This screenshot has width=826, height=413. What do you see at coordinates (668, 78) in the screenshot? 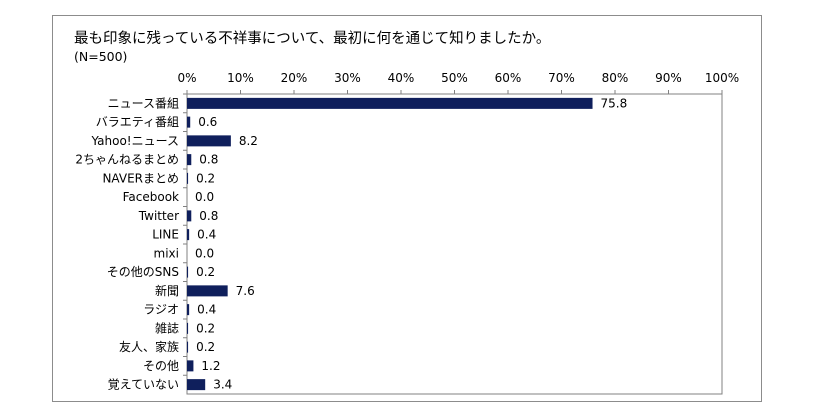
I see `x-tick-label: 90%` at bounding box center [668, 78].